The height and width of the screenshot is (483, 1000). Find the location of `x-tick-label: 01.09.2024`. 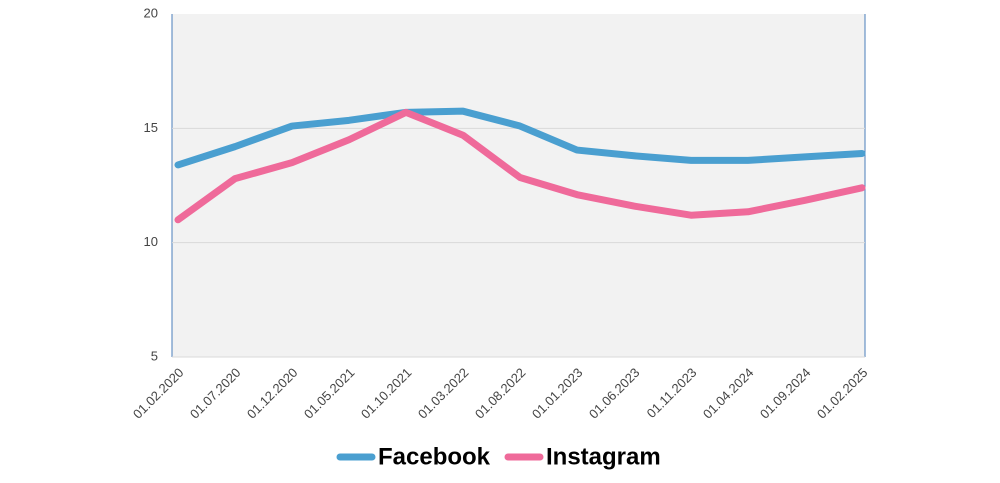

x-tick-label: 01.09.2024 is located at coordinates (785, 393).